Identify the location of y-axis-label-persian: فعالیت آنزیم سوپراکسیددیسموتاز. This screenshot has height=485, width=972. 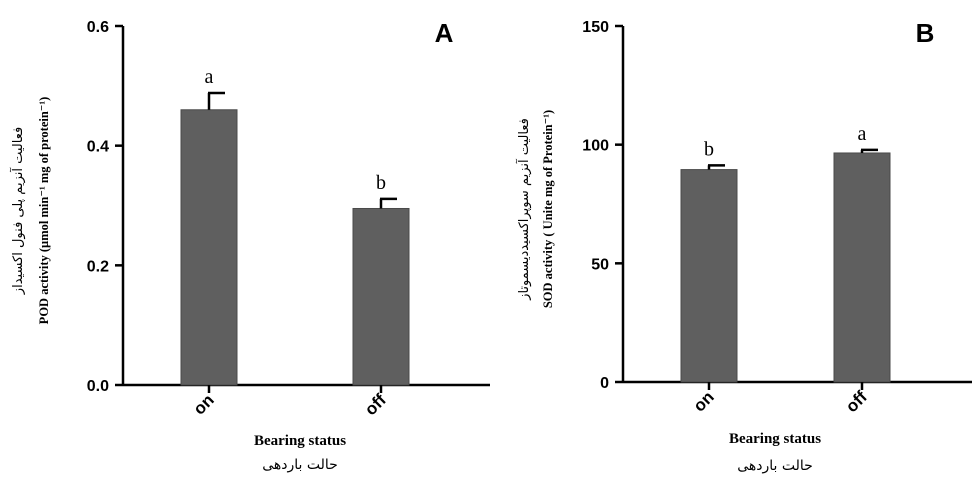
(523, 209).